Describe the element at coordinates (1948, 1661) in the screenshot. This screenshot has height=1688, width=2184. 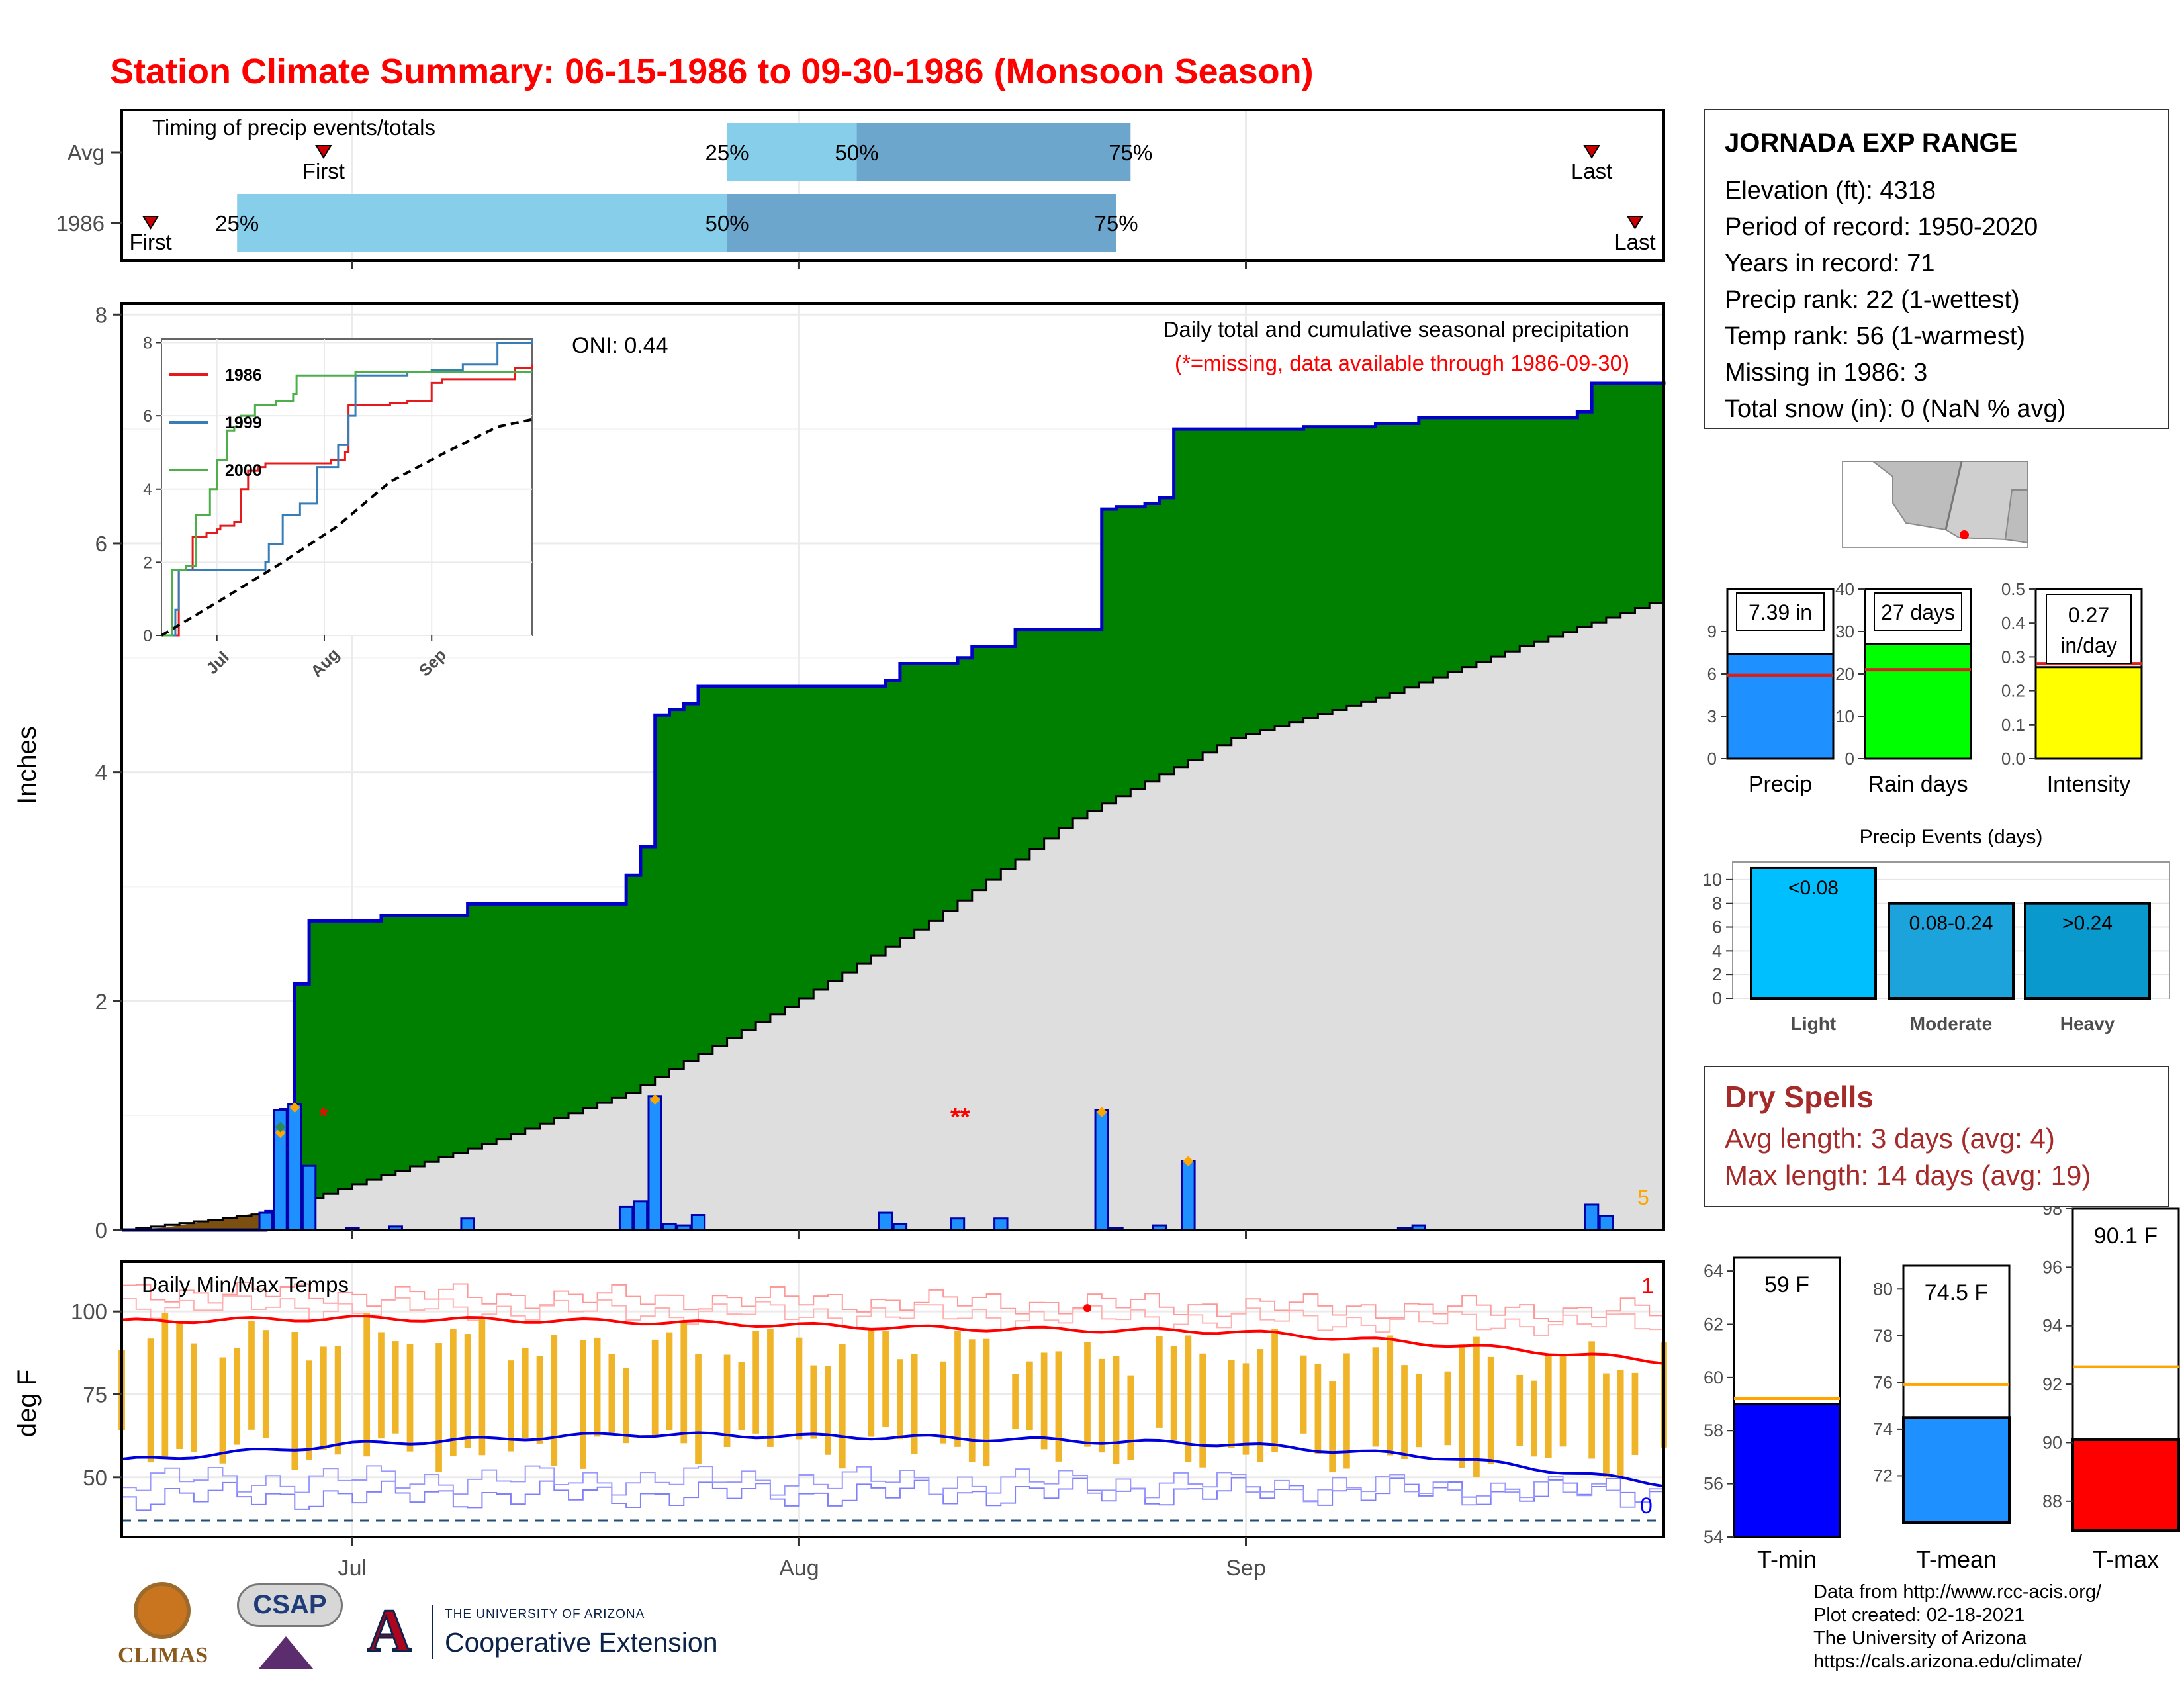
I see `credit-url: https://cals.arizona.edu/climate/` at that location.